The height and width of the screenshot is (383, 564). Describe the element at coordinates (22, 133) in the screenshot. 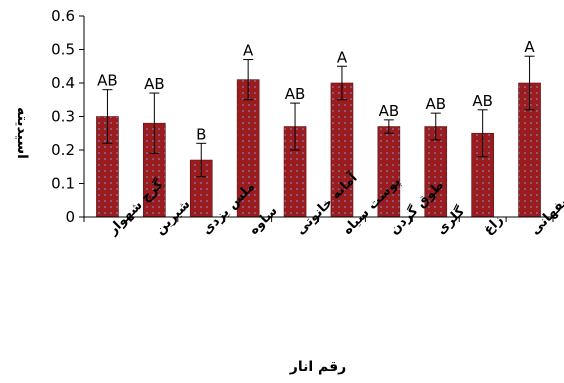

I see `y-axis-title: اسیدیته` at that location.